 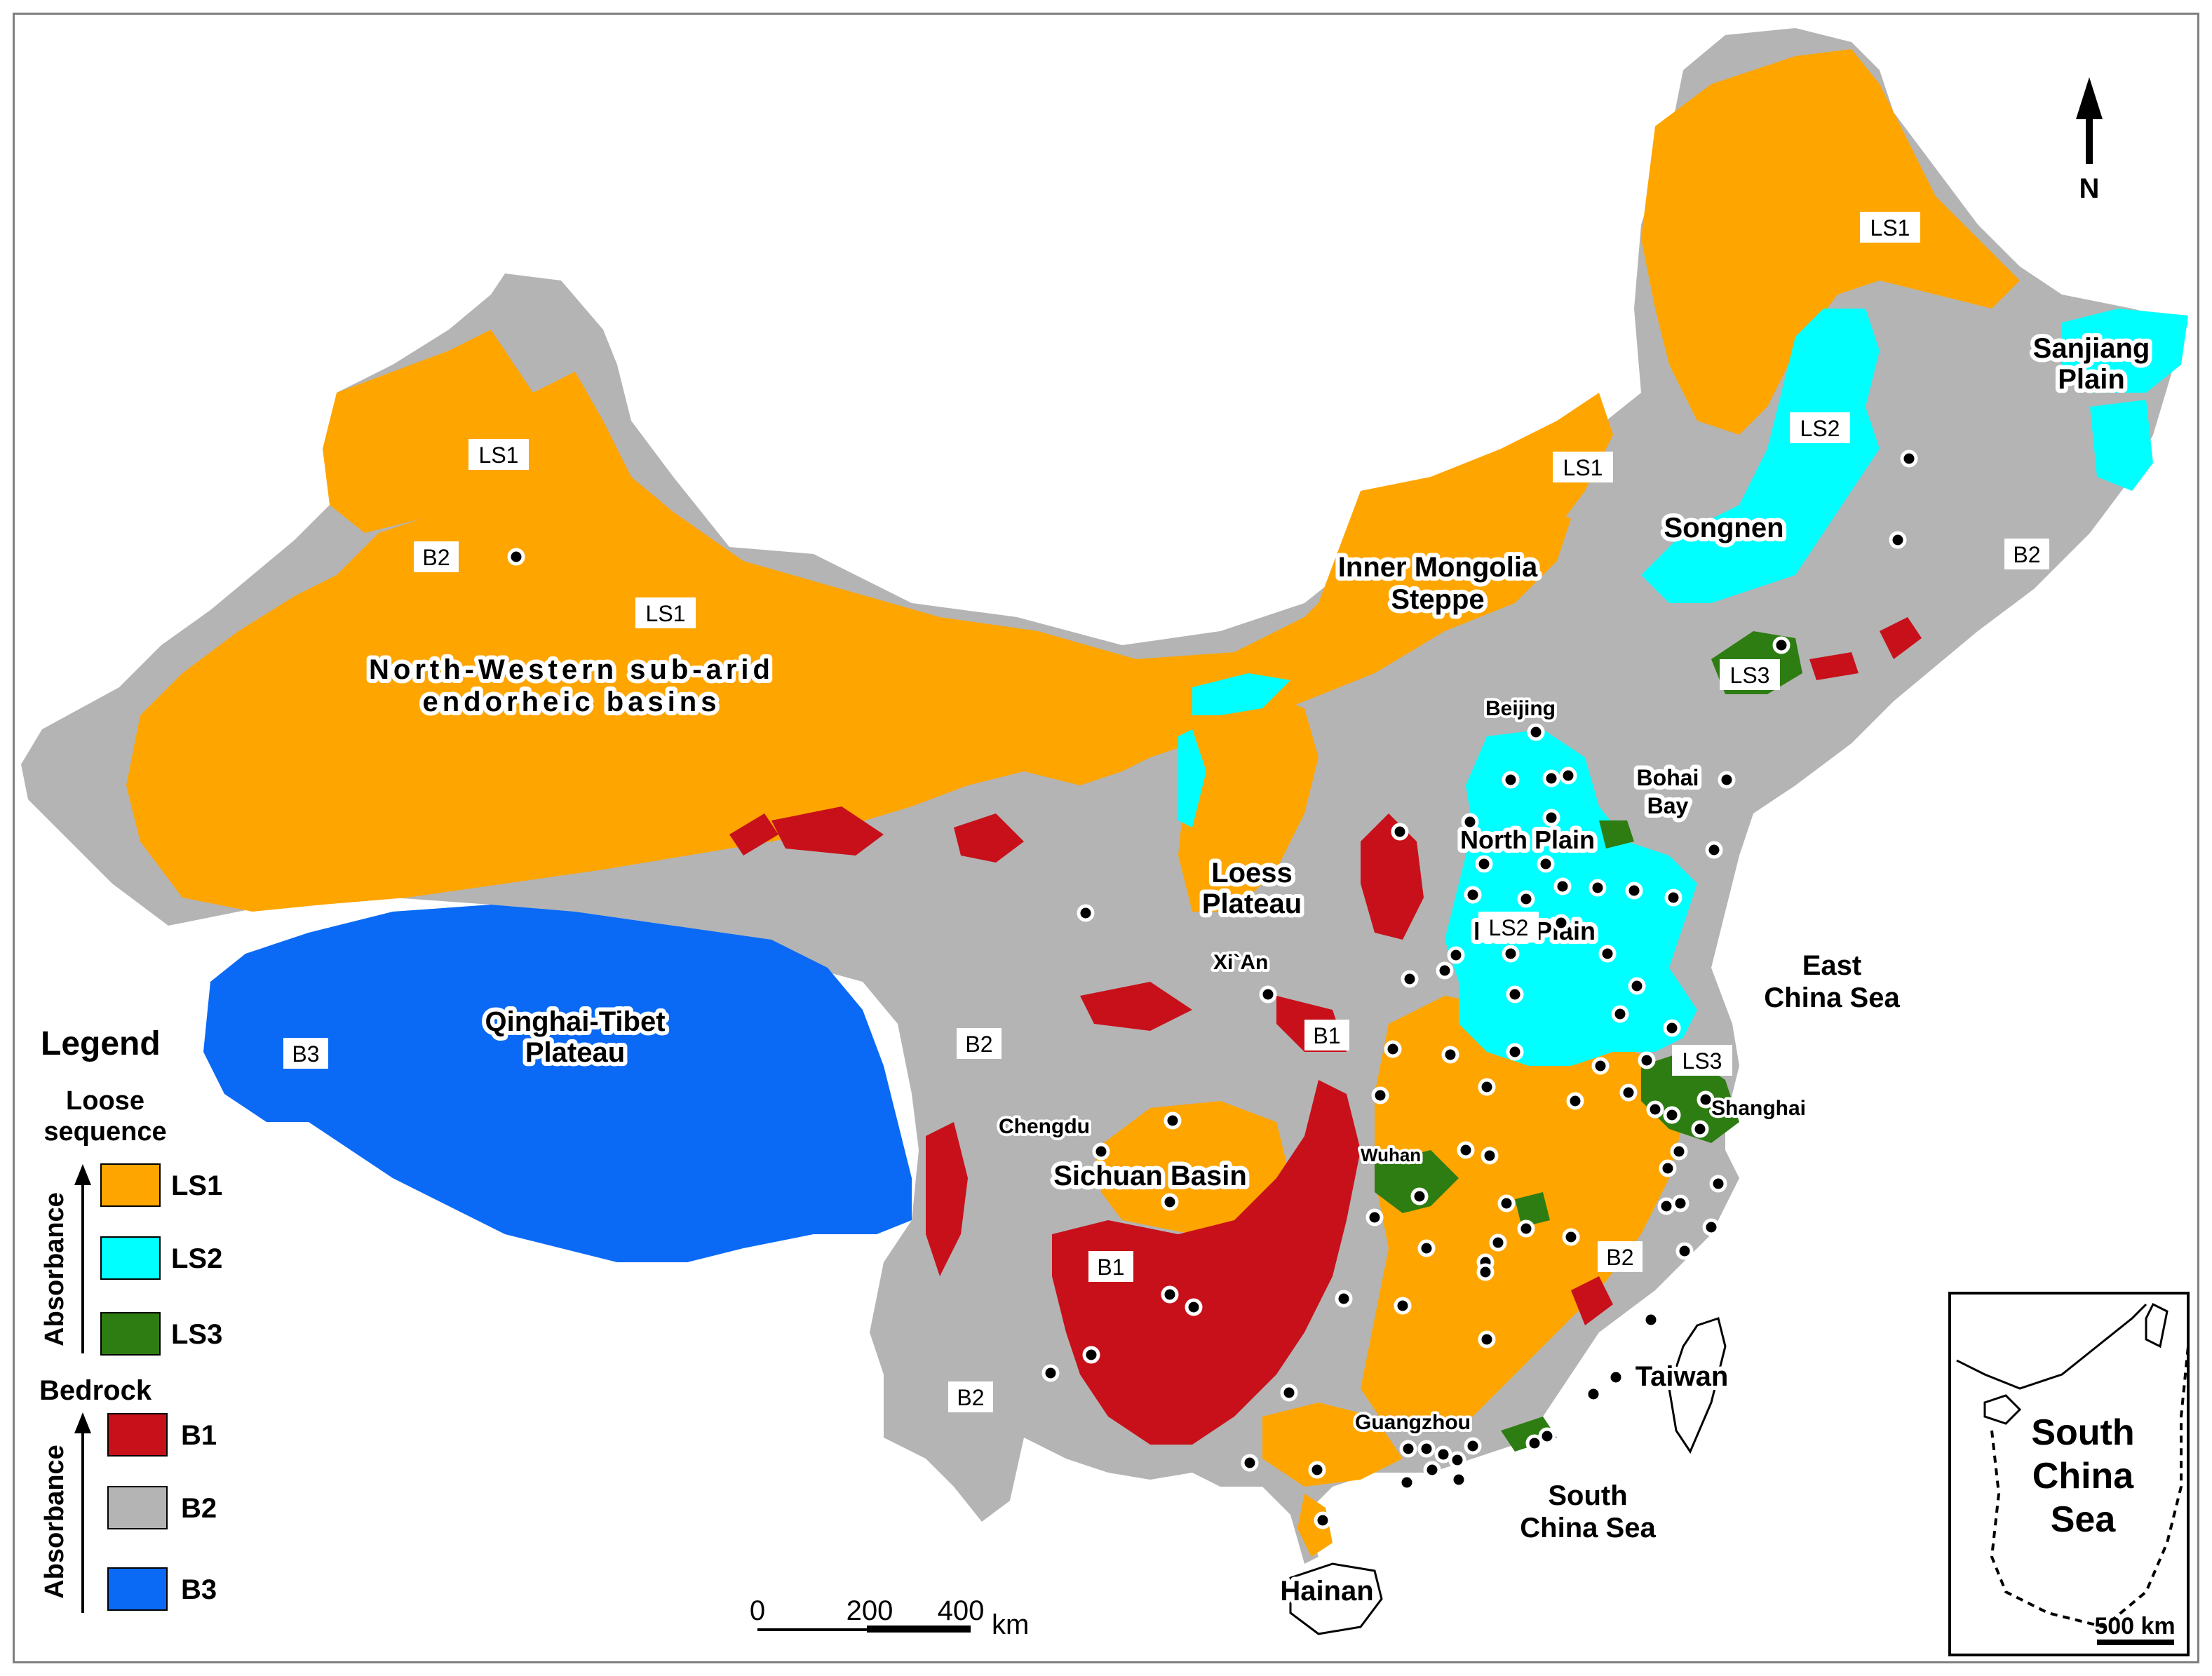 I want to click on city-dot-beijing, so click(x=1536, y=732).